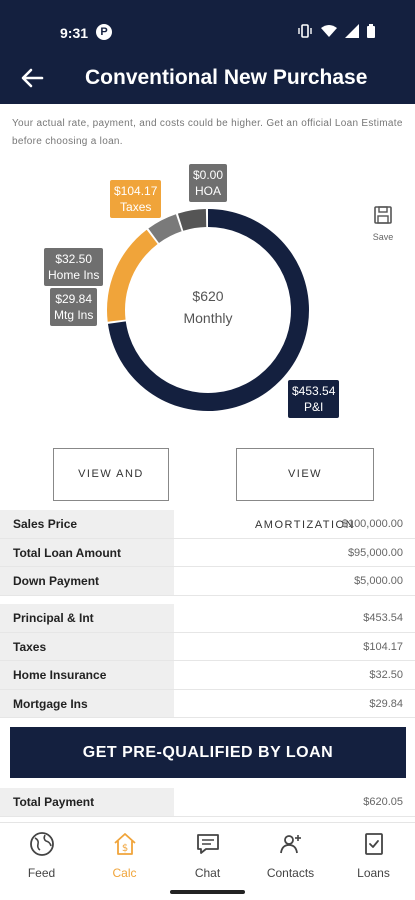 The width and height of the screenshot is (415, 900). I want to click on row-value: $453.54, so click(383, 618).